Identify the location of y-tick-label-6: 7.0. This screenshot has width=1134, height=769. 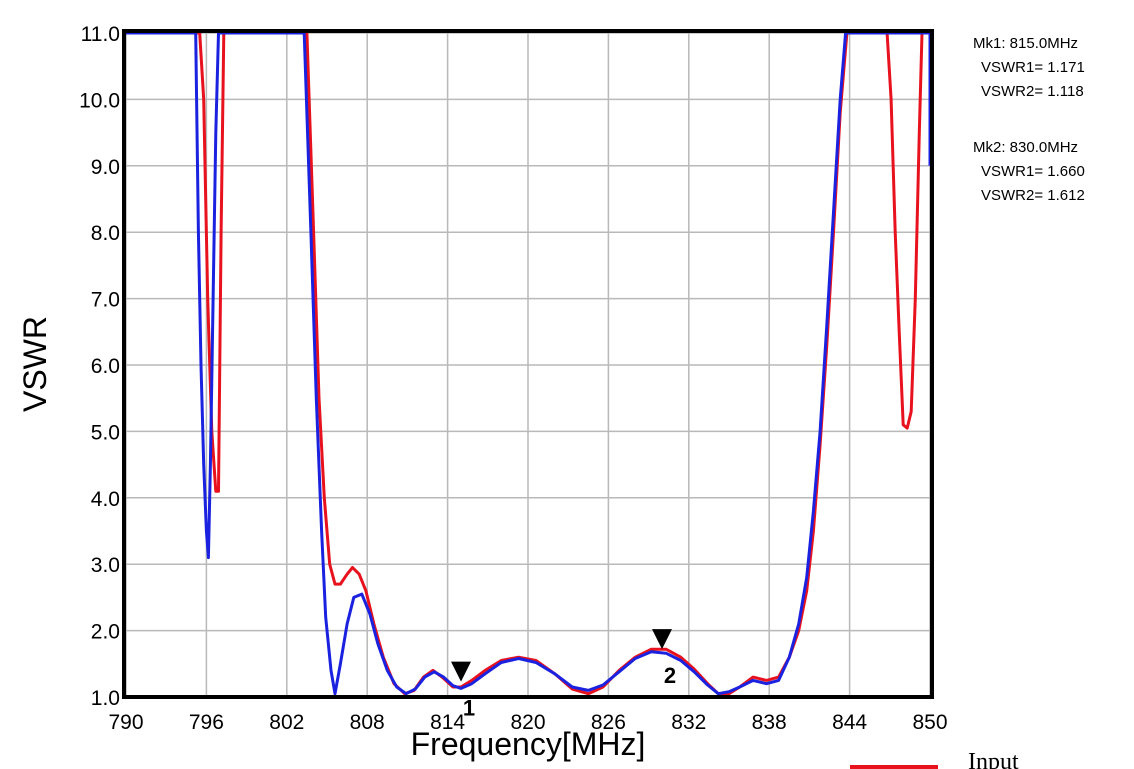
(105, 300).